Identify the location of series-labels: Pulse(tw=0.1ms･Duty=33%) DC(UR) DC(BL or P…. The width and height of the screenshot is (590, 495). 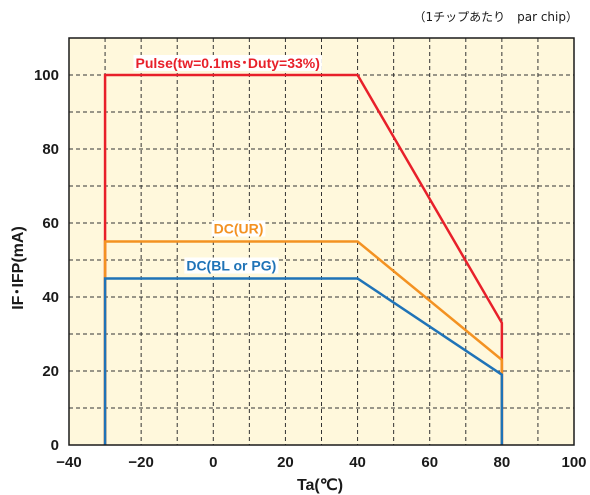
(227, 164).